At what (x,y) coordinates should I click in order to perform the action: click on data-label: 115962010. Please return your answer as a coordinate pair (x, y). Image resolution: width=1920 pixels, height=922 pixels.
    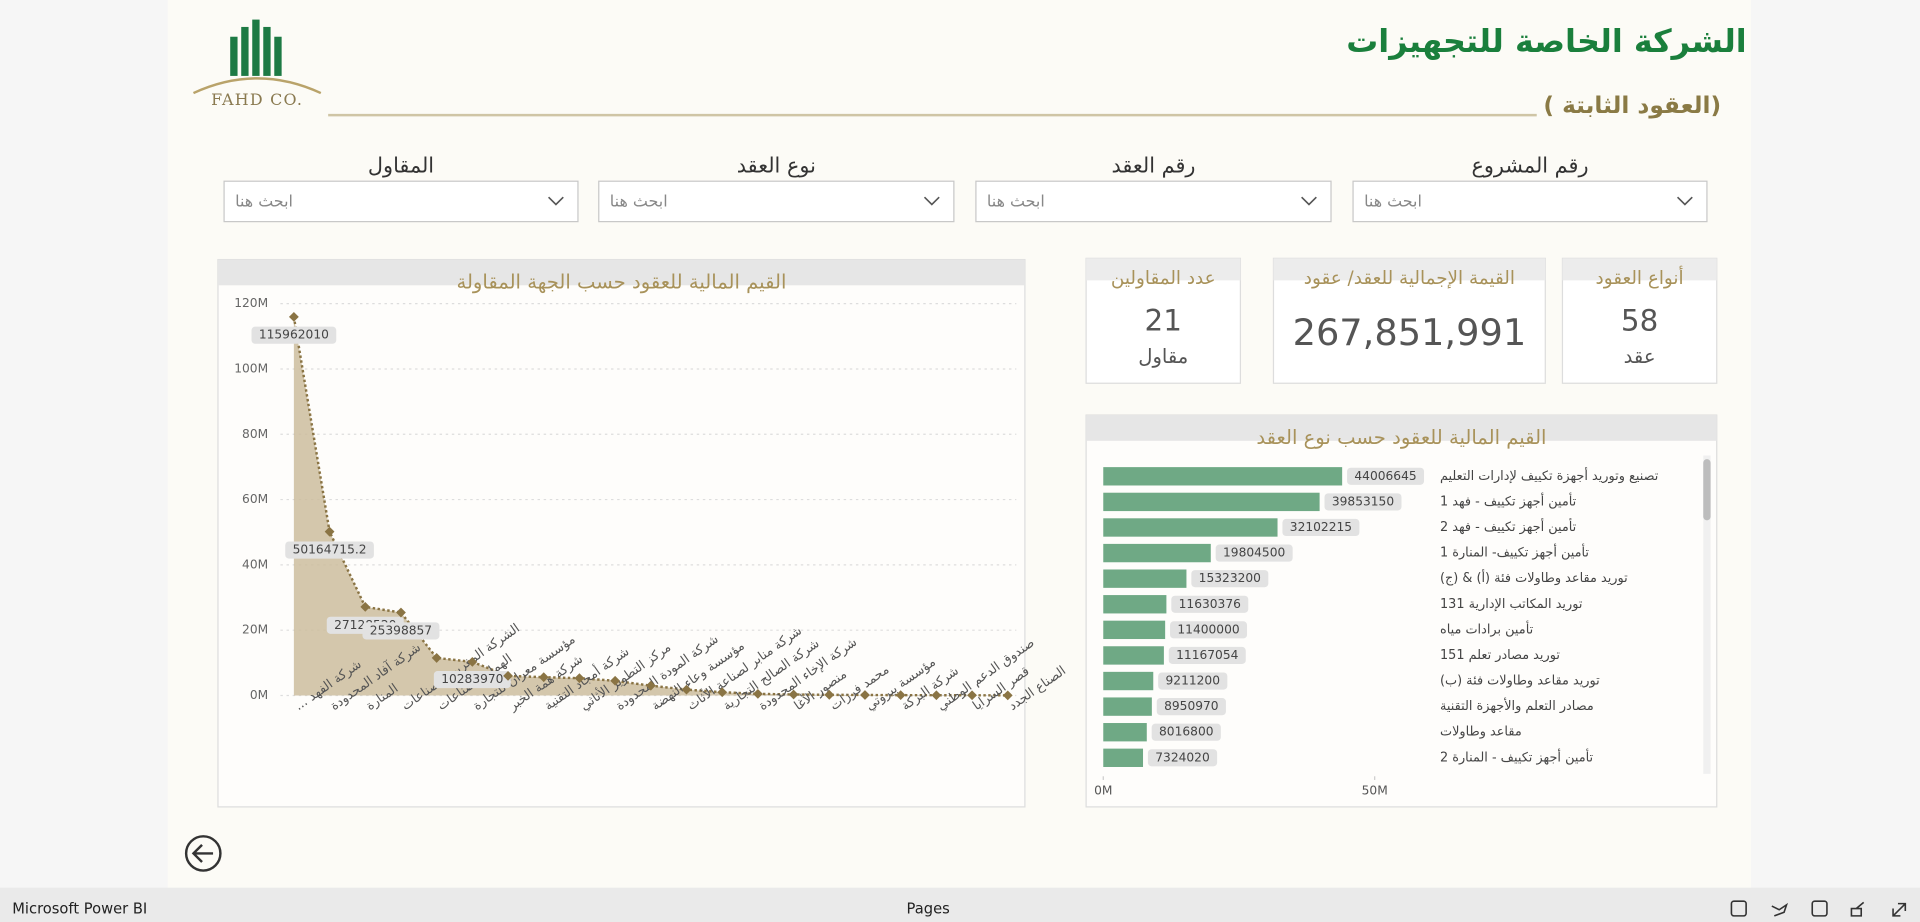
    Looking at the image, I should click on (294, 335).